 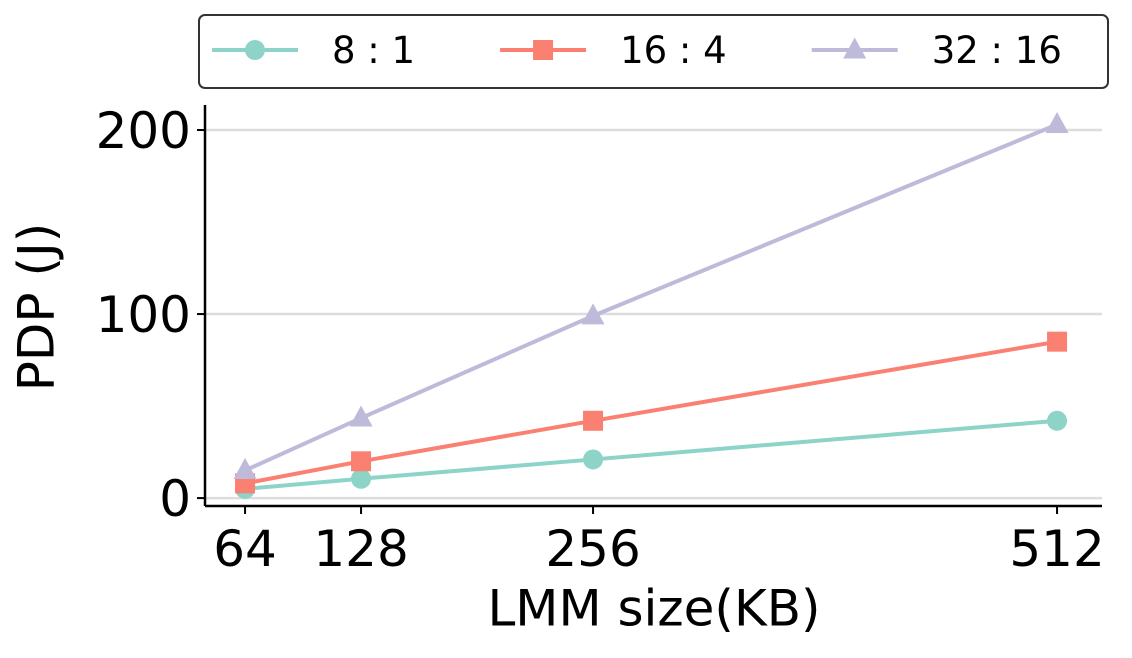 What do you see at coordinates (360, 549) in the screenshot?
I see `x-tick-label: 128` at bounding box center [360, 549].